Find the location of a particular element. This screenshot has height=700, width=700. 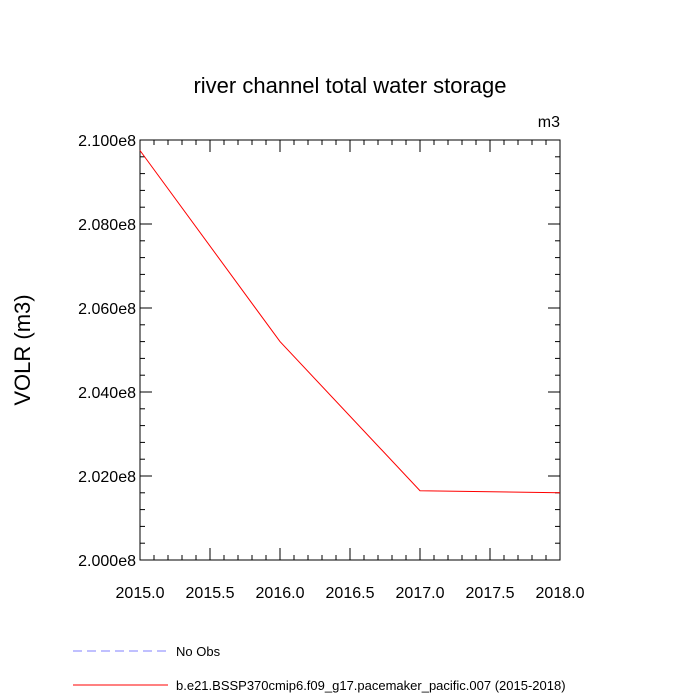

x-tick-label: 2016.5 is located at coordinates (350, 593).